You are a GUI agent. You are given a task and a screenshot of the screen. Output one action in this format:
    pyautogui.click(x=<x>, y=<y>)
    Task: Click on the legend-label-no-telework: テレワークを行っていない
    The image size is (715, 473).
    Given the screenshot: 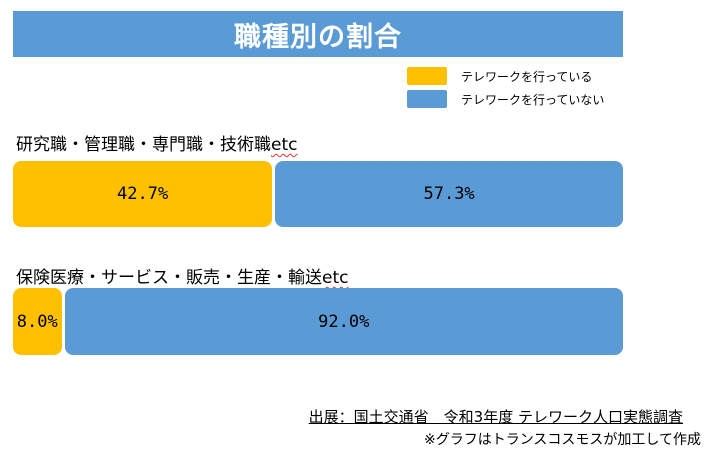 What is the action you would take?
    pyautogui.click(x=533, y=99)
    